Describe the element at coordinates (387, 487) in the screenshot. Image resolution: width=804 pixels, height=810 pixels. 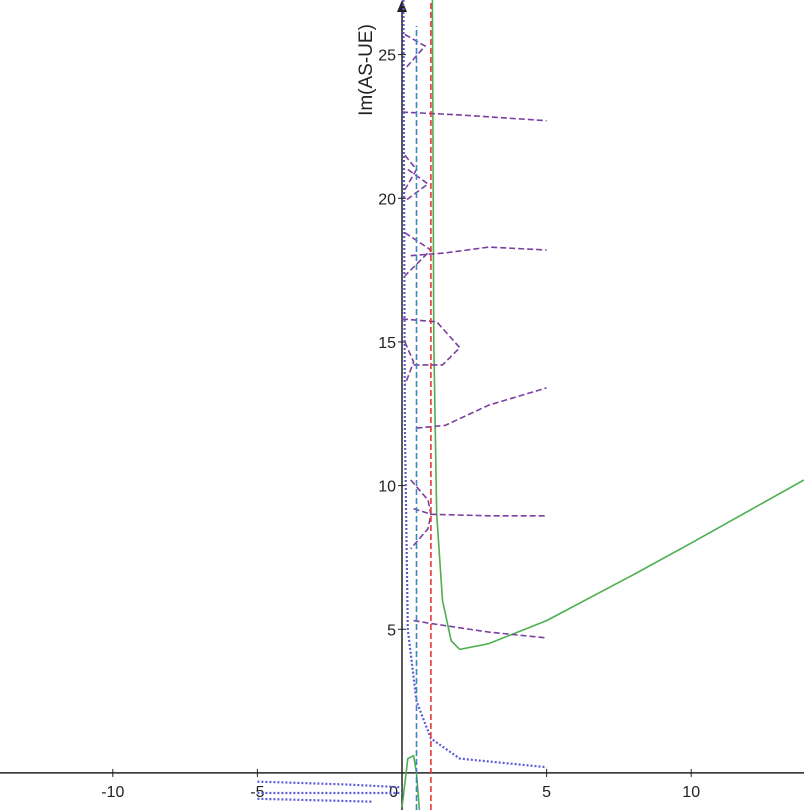
I see `y-tick-label: 10` at that location.